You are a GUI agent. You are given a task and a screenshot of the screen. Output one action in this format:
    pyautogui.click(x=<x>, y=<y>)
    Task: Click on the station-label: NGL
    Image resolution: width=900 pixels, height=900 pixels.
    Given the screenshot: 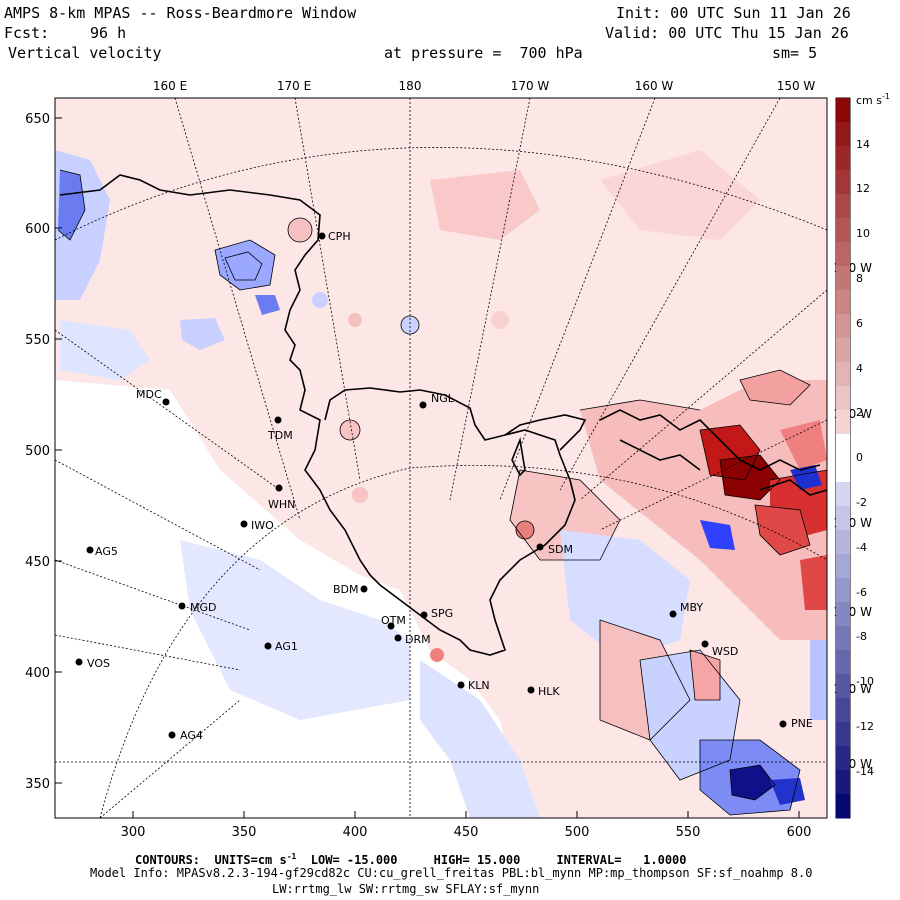 What is the action you would take?
    pyautogui.click(x=443, y=398)
    